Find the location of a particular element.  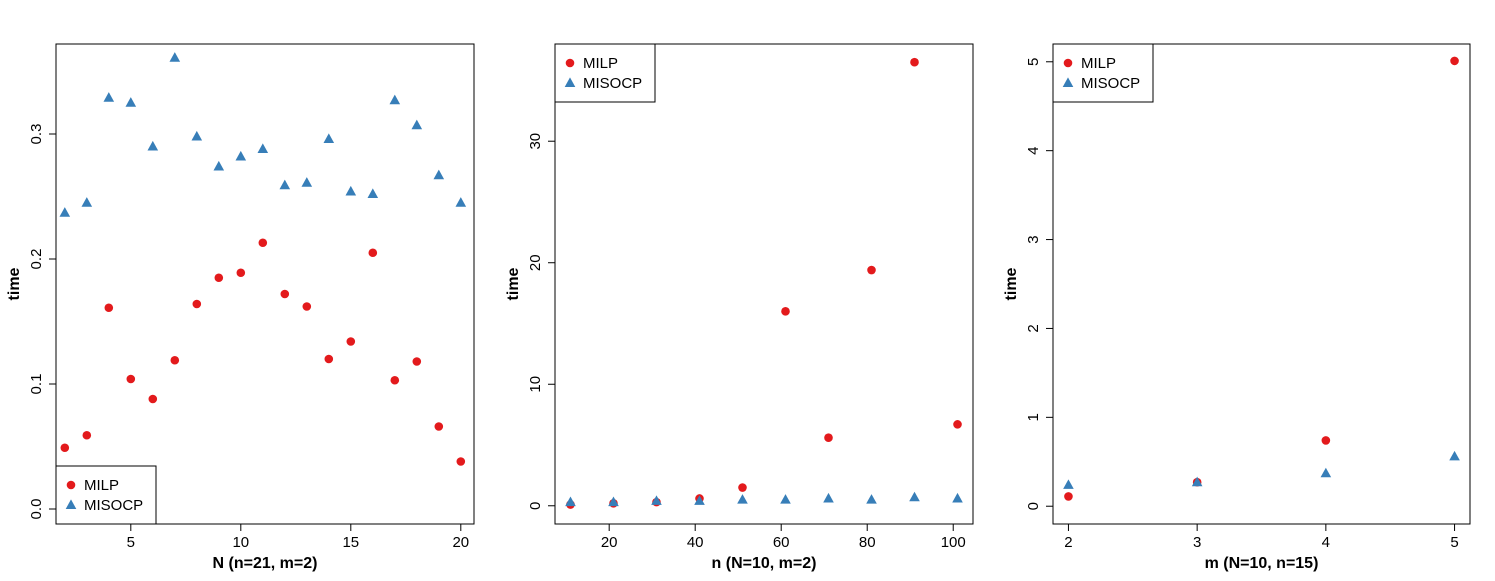

series-milp is located at coordinates (263, 352).